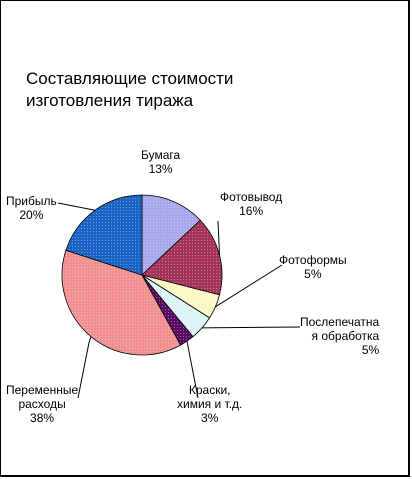  I want to click on leader-line-profit, so click(76, 206).